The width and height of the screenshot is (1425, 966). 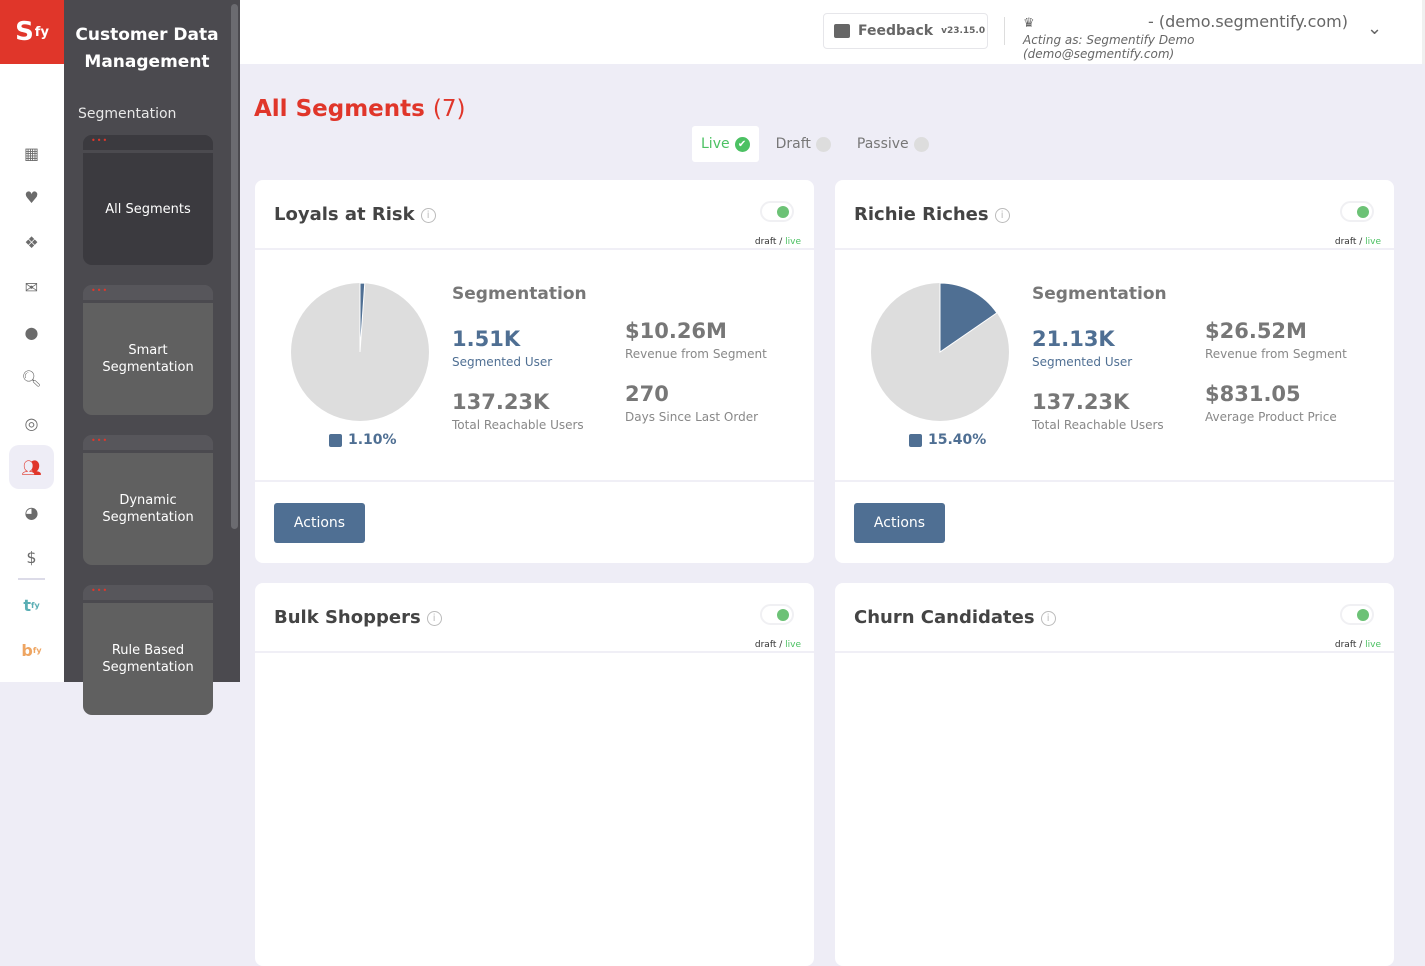 I want to click on check-icon: ✔, so click(x=742, y=144).